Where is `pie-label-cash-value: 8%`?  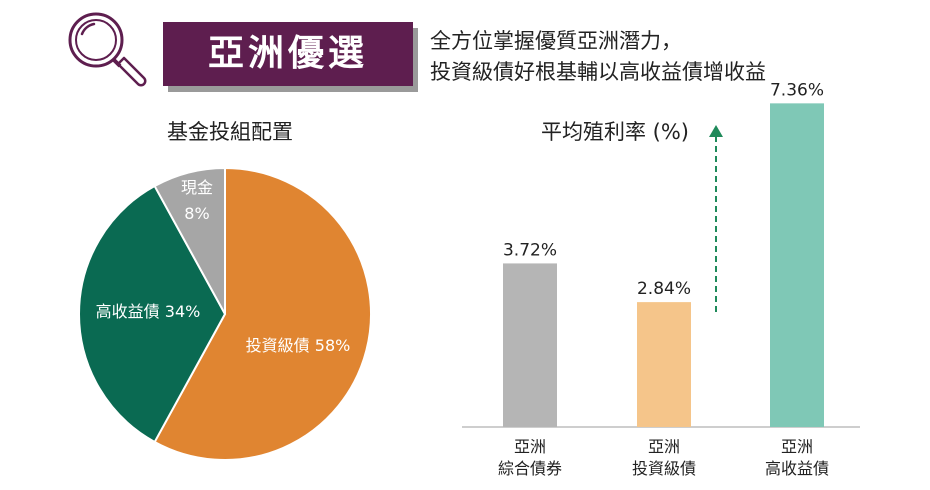 pie-label-cash-value: 8% is located at coordinates (196, 213).